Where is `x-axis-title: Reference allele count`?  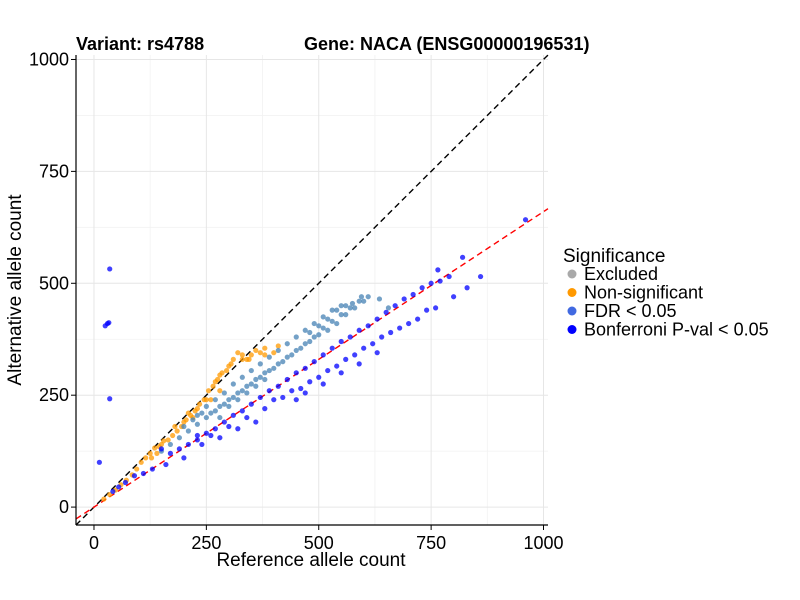 x-axis-title: Reference allele count is located at coordinates (311, 560).